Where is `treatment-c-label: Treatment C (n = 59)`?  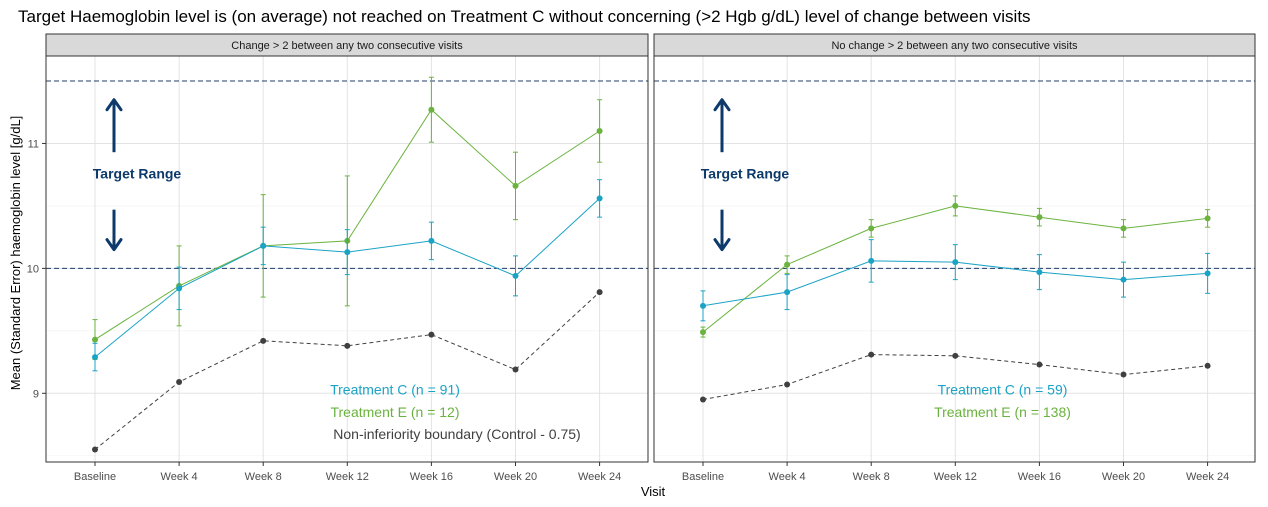 treatment-c-label: Treatment C (n = 59) is located at coordinates (1003, 390).